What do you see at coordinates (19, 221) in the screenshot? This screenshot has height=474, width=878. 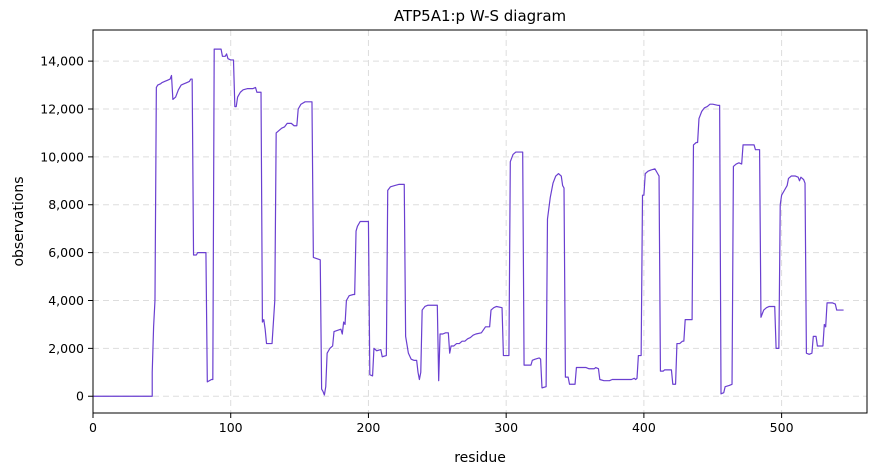 I see `y-axis-label: observations` at bounding box center [19, 221].